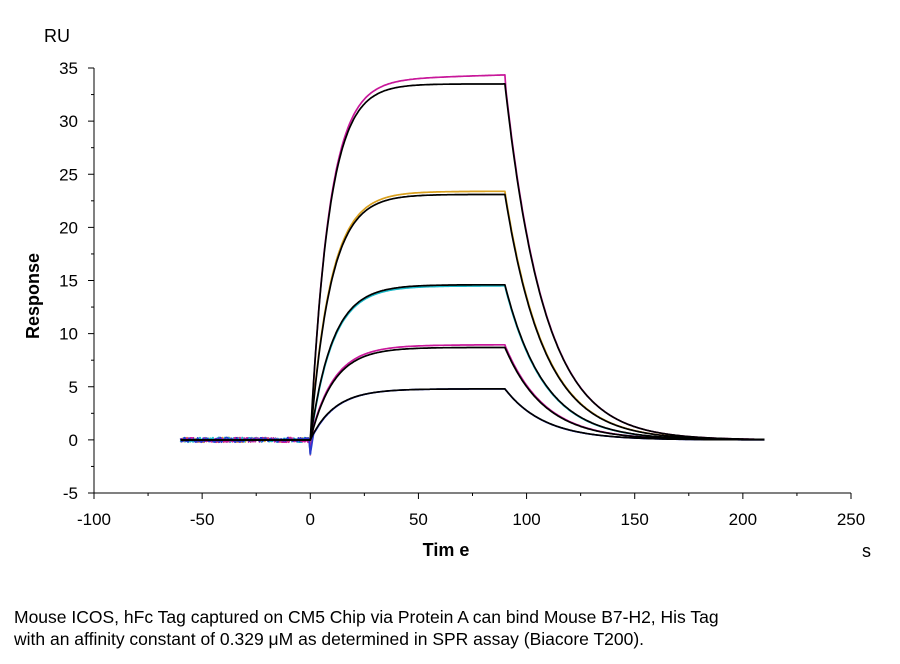 The image size is (900, 664). What do you see at coordinates (57, 36) in the screenshot?
I see `y-unit-label: RU` at bounding box center [57, 36].